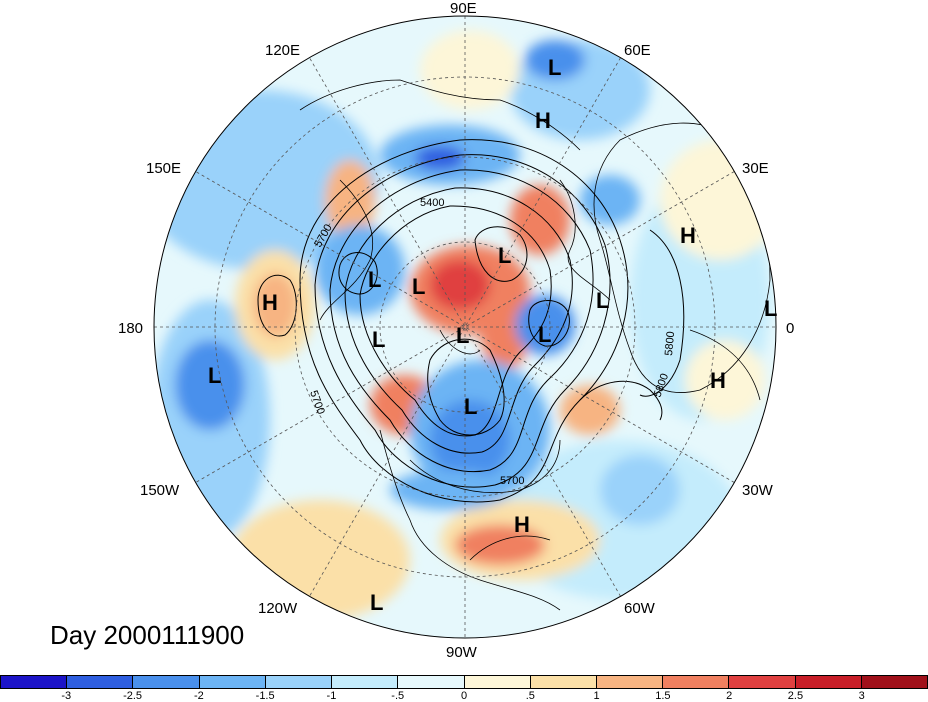 This screenshot has height=702, width=928. What do you see at coordinates (639, 608) in the screenshot?
I see `lon-label-60w: 60W` at bounding box center [639, 608].